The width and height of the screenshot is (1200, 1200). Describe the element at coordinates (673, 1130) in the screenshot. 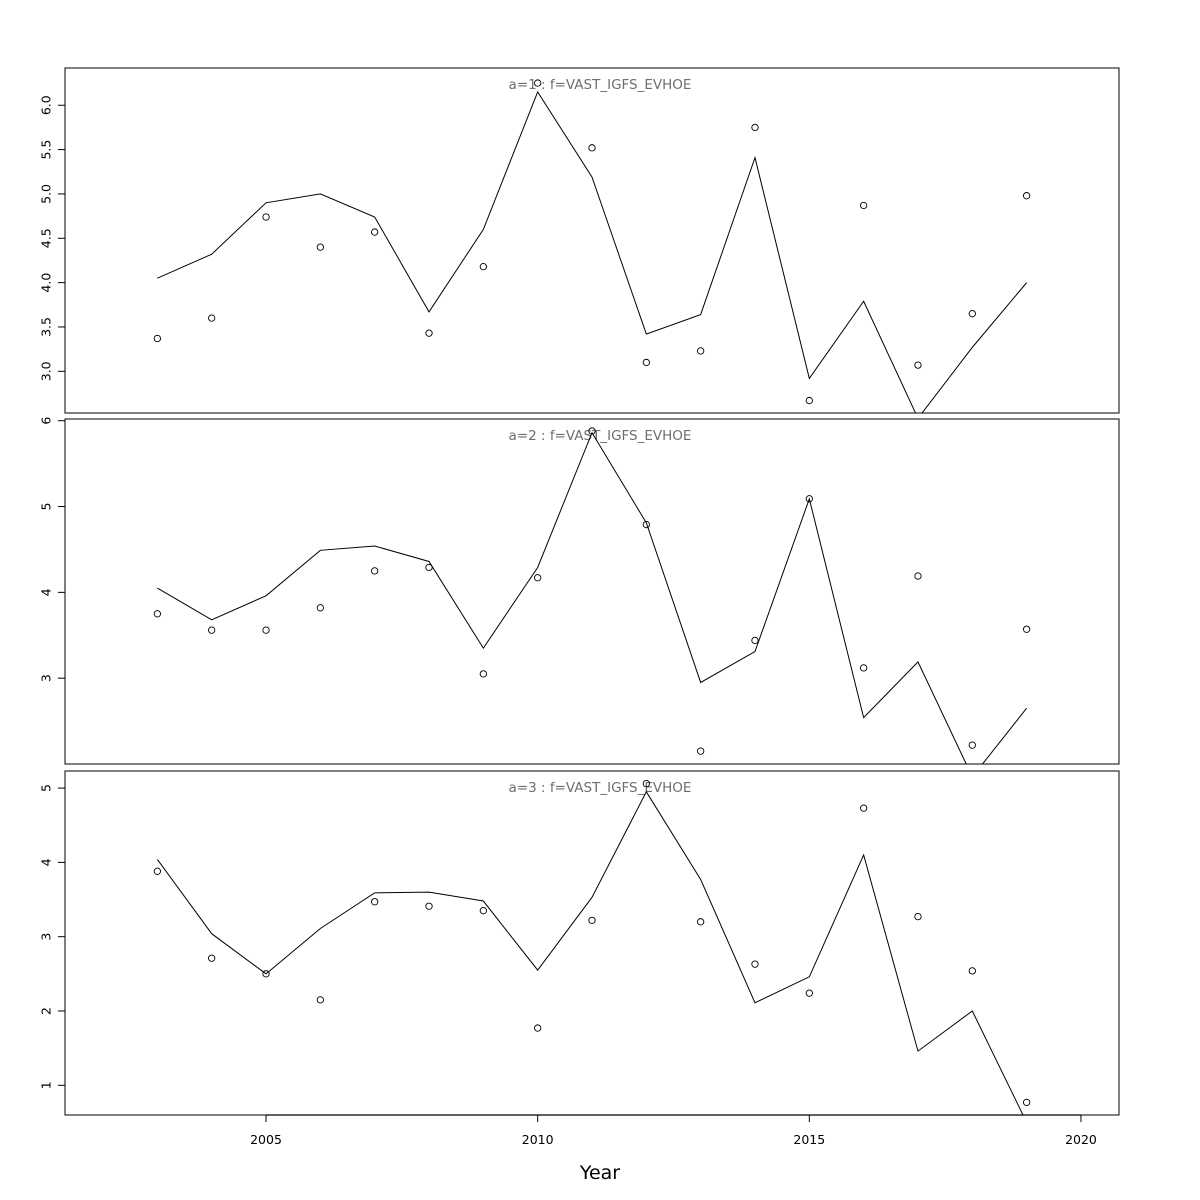

I see `x-axis: 2005 2010 2015 2020` at that location.